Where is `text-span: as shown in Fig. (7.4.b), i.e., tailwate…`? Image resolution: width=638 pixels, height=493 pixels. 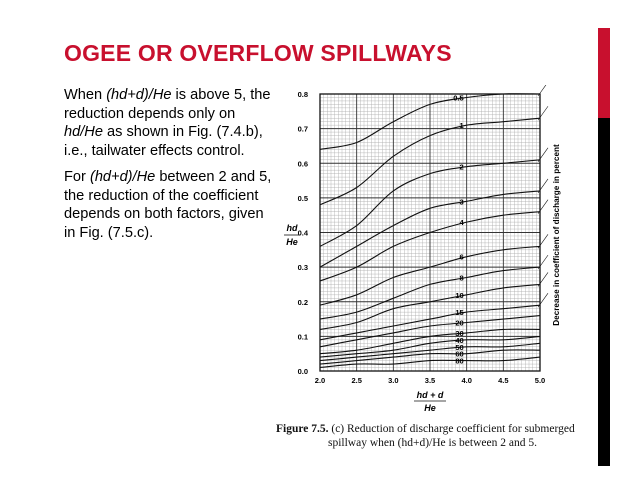 text-span: as shown in Fig. (7.4.b), i.e., tailwate… is located at coordinates (163, 141).